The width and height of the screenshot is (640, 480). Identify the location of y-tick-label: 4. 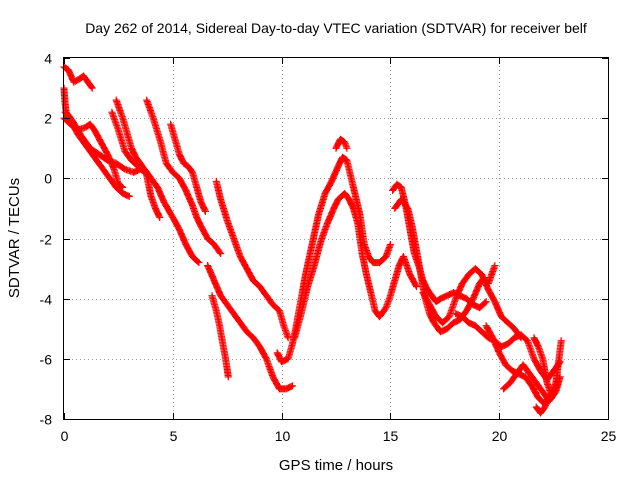
(48, 59).